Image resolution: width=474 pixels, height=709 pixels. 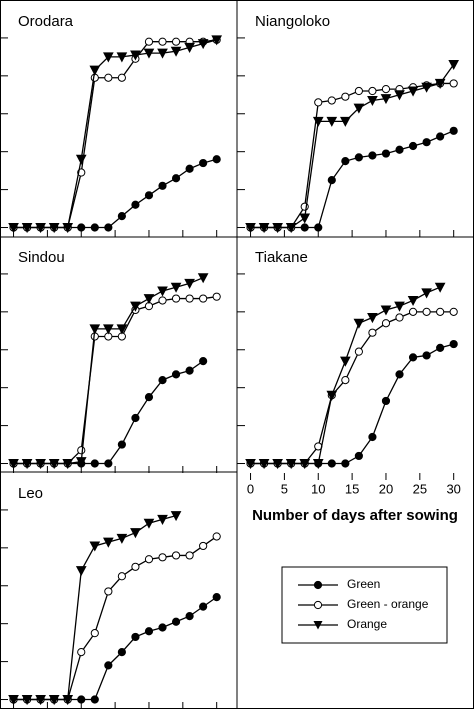 What do you see at coordinates (453, 488) in the screenshot?
I see `x-tick-label: 30` at bounding box center [453, 488].